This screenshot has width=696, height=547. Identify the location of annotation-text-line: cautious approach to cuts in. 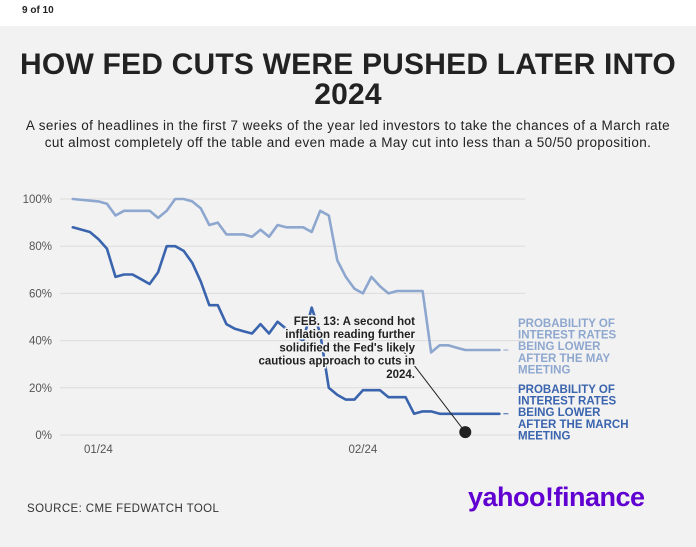
(336, 362).